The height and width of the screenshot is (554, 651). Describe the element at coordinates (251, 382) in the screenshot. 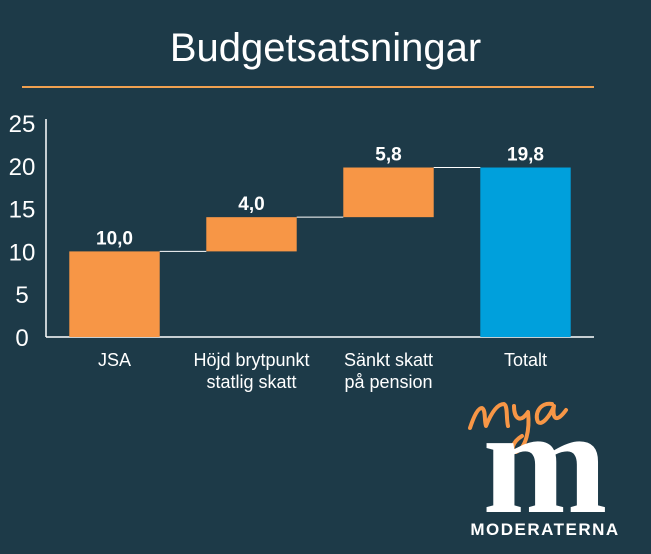

I see `x-tick-label: statlig skatt` at that location.